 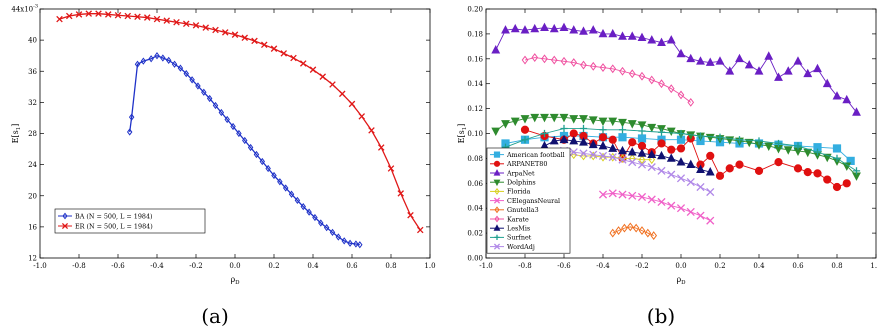 What do you see at coordinates (523, 210) in the screenshot?
I see `legend-label: Gnutella3` at bounding box center [523, 210].